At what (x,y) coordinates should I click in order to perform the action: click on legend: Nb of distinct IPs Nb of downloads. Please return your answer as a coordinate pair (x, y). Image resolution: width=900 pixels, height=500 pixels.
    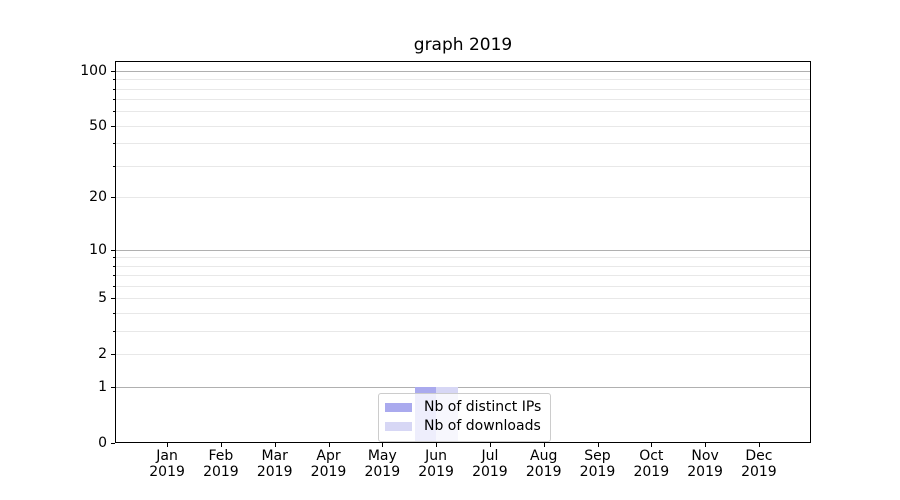
    Looking at the image, I should click on (465, 417).